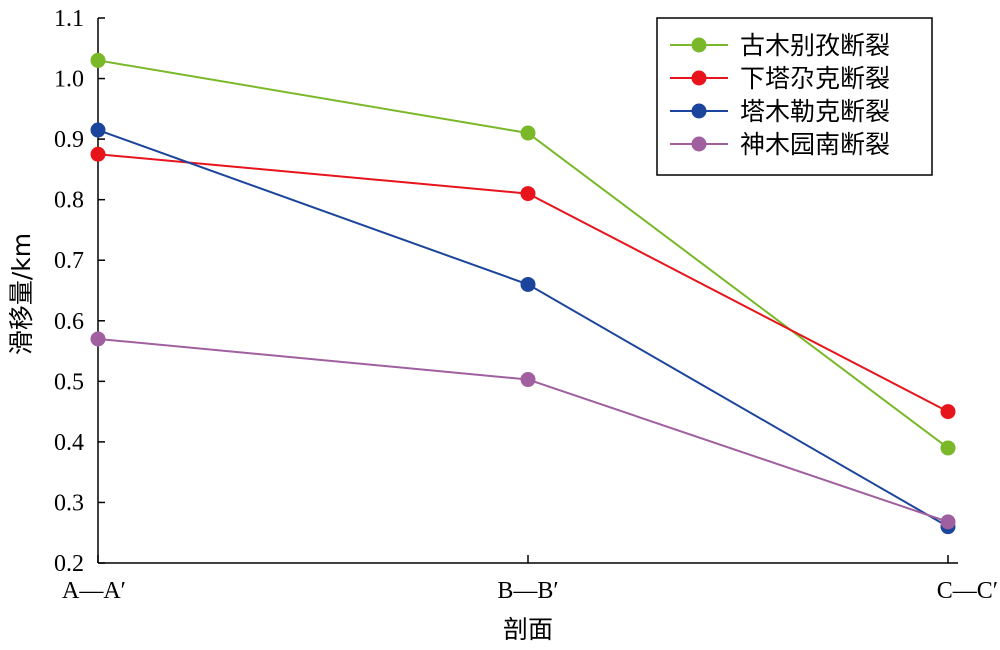 The image size is (1000, 650). Describe the element at coordinates (527, 591) in the screenshot. I see `x-tick-label: B—B′` at that location.